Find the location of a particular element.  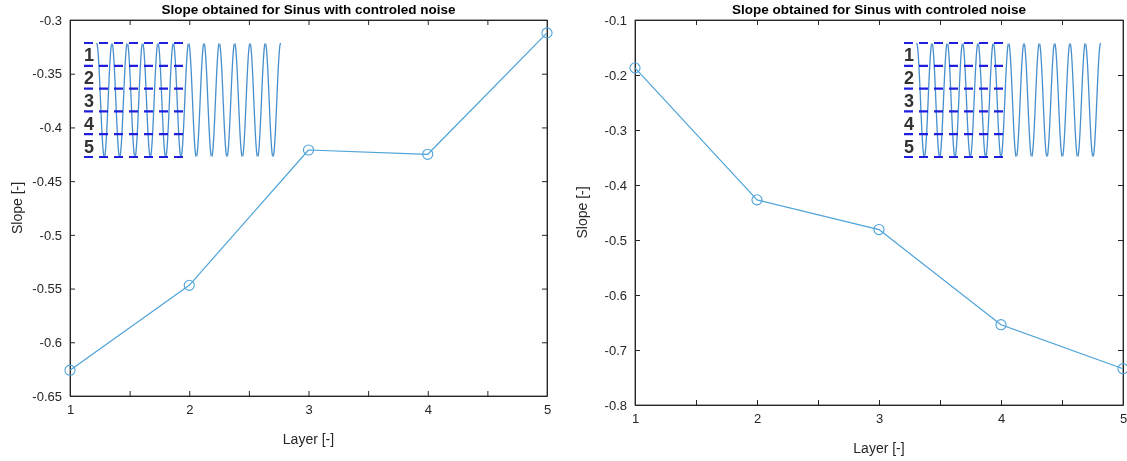

y-tick-label: -0.55 is located at coordinates (47, 289).